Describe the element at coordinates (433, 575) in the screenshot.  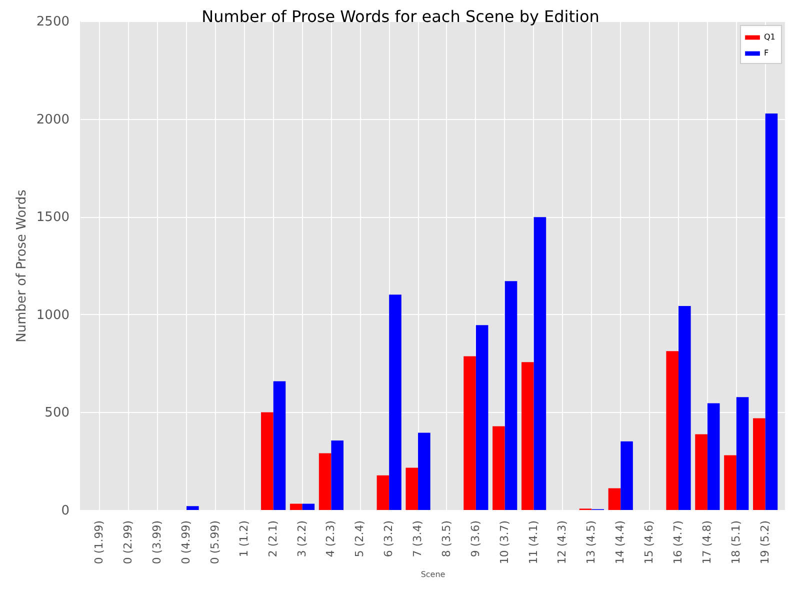
I see `x-axis-title: Scene` at that location.